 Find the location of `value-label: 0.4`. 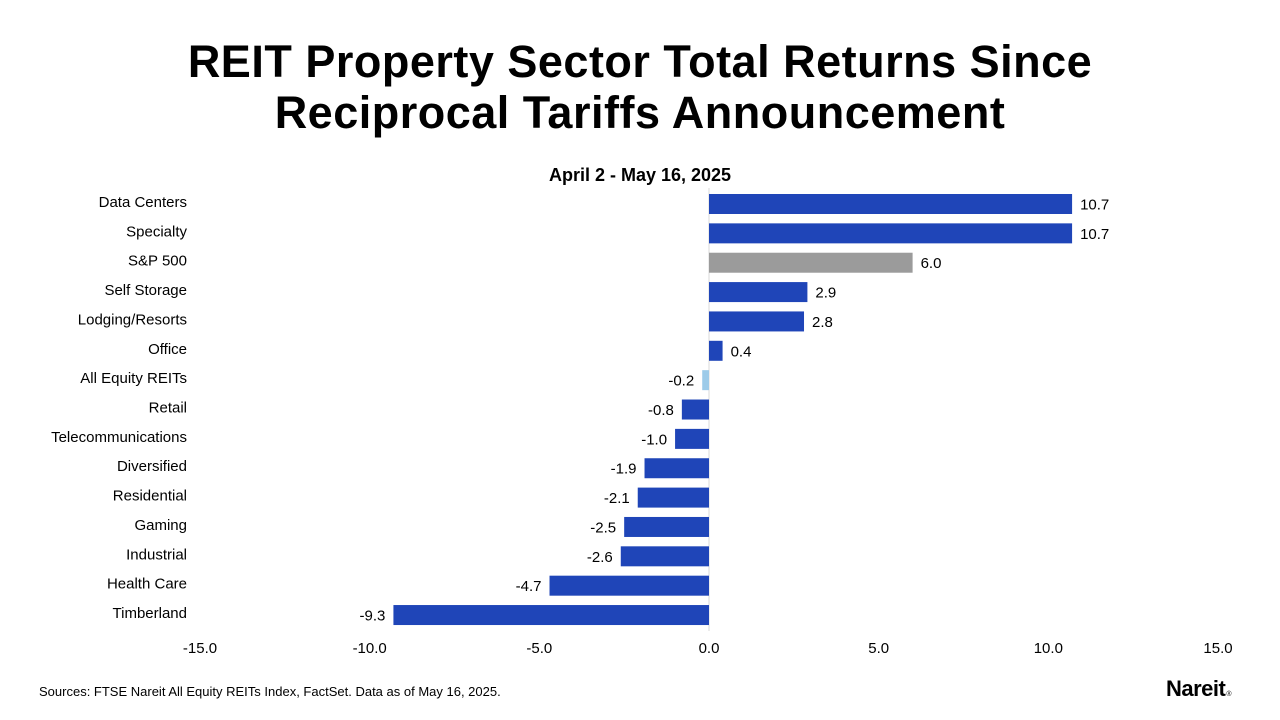

value-label: 0.4 is located at coordinates (741, 351).